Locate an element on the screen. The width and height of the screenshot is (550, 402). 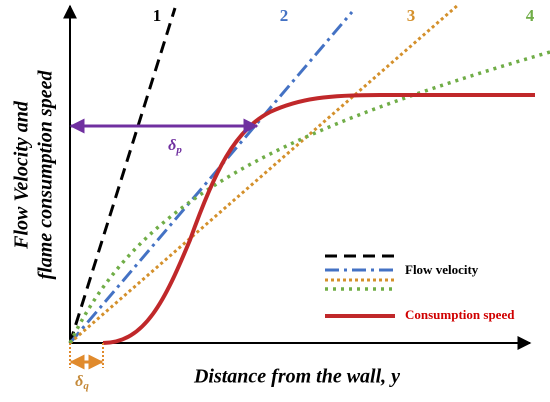
curve-number: 2 is located at coordinates (284, 15).